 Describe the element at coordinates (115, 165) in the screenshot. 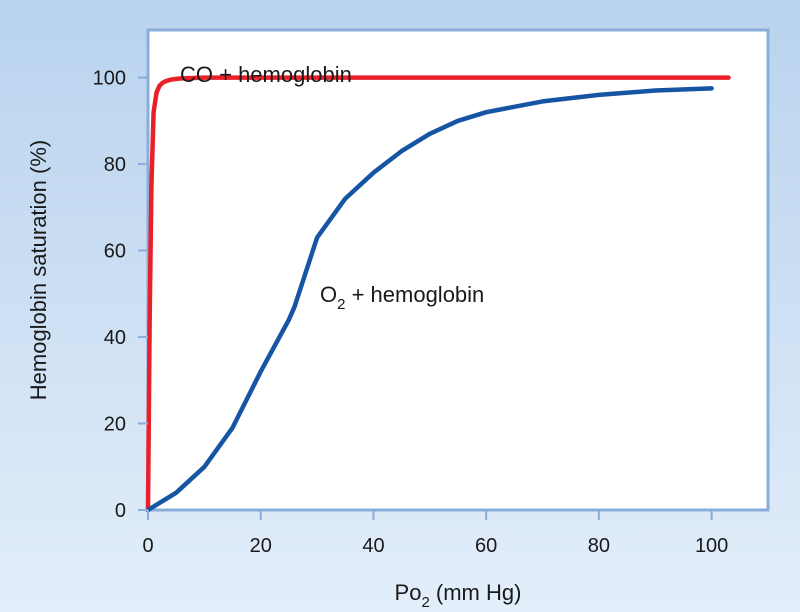

I see `y-tick-label: 80` at that location.